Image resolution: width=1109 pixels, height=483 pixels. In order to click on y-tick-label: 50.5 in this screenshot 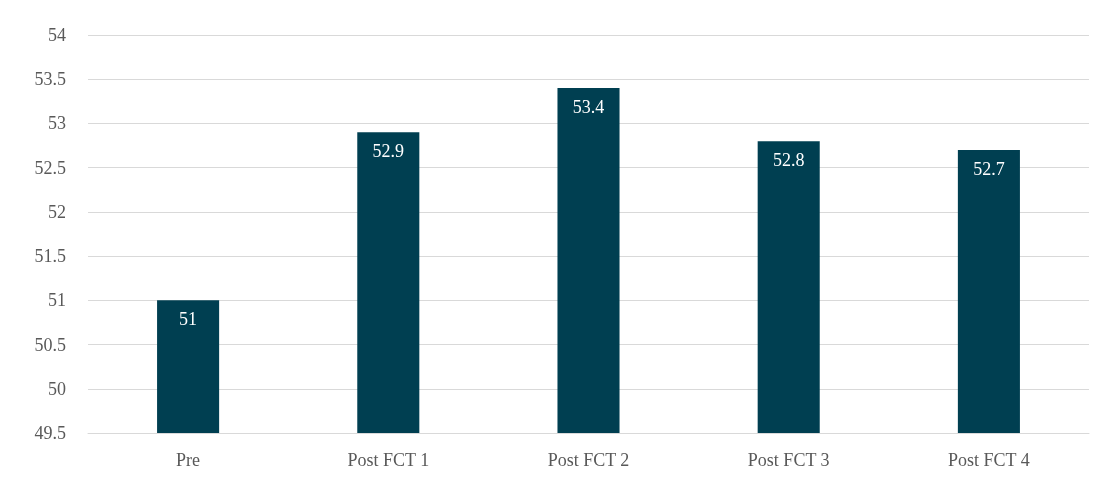, I will do `click(50, 344)`.